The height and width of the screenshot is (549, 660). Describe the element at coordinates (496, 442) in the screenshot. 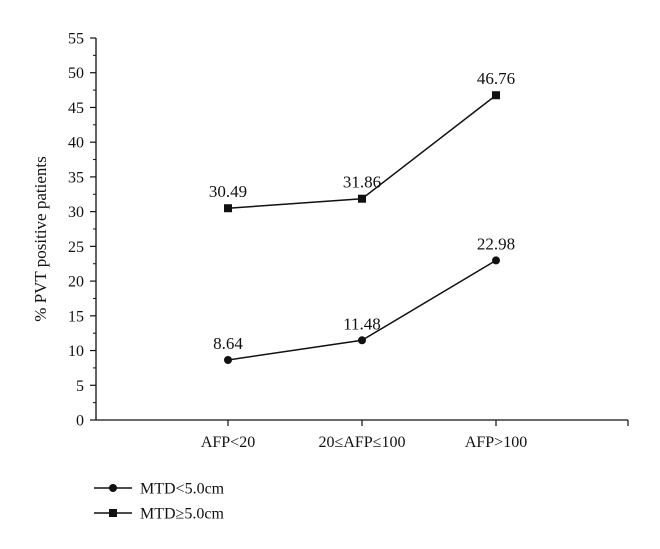

I see `x-tick-label: AFP>100` at that location.